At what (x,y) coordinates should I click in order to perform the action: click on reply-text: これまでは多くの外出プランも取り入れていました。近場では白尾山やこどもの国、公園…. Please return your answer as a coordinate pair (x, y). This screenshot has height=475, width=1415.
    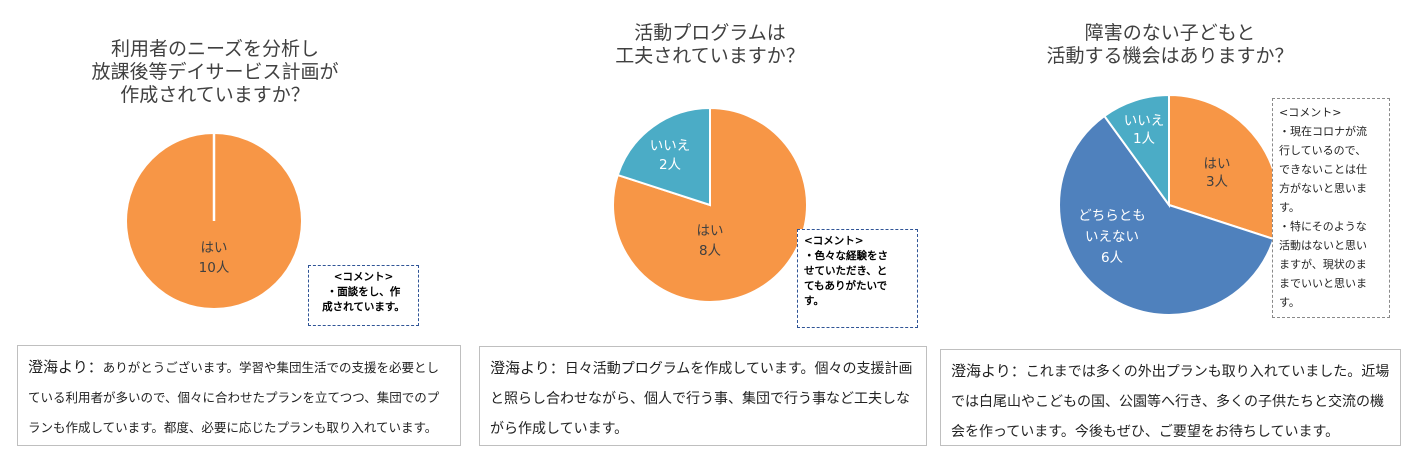
    Looking at the image, I should click on (1170, 402).